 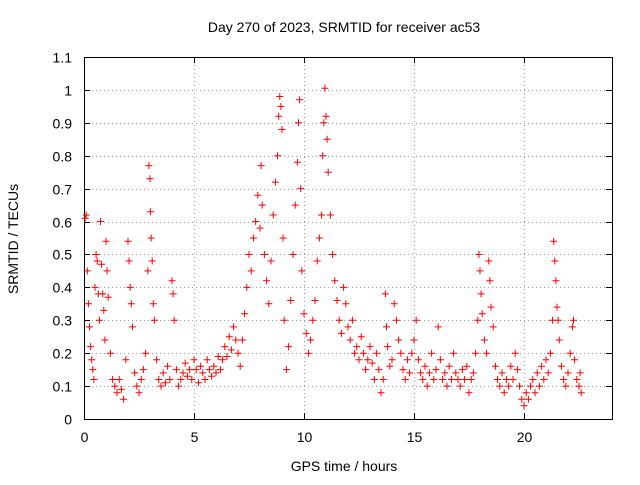 I want to click on y-axis-label: SRMTID / TECUs, so click(x=13, y=239).